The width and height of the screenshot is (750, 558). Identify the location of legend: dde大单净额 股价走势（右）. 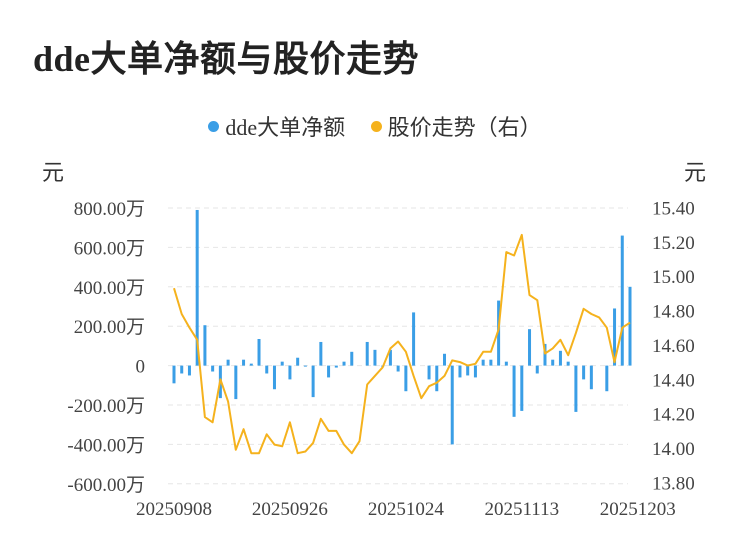
(375, 126).